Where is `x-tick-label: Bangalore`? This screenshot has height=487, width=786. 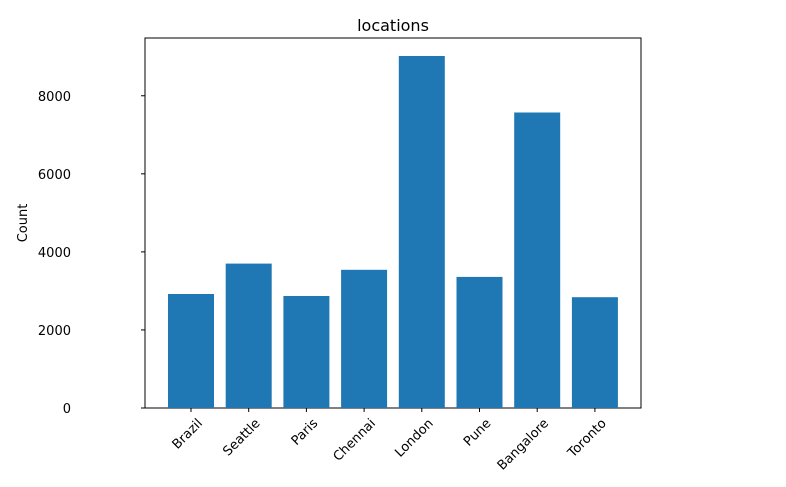 x-tick-label: Bangalore is located at coordinates (523, 444).